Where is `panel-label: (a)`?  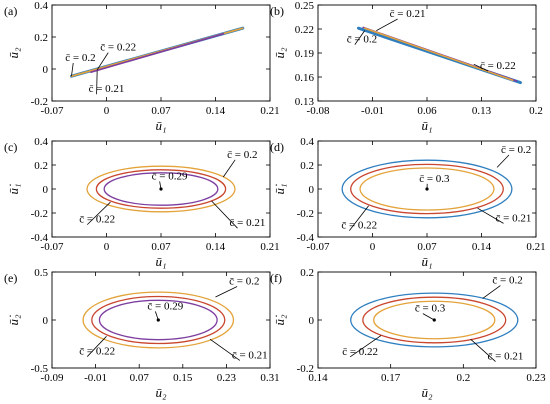
panel-label: (a) is located at coordinates (10, 11).